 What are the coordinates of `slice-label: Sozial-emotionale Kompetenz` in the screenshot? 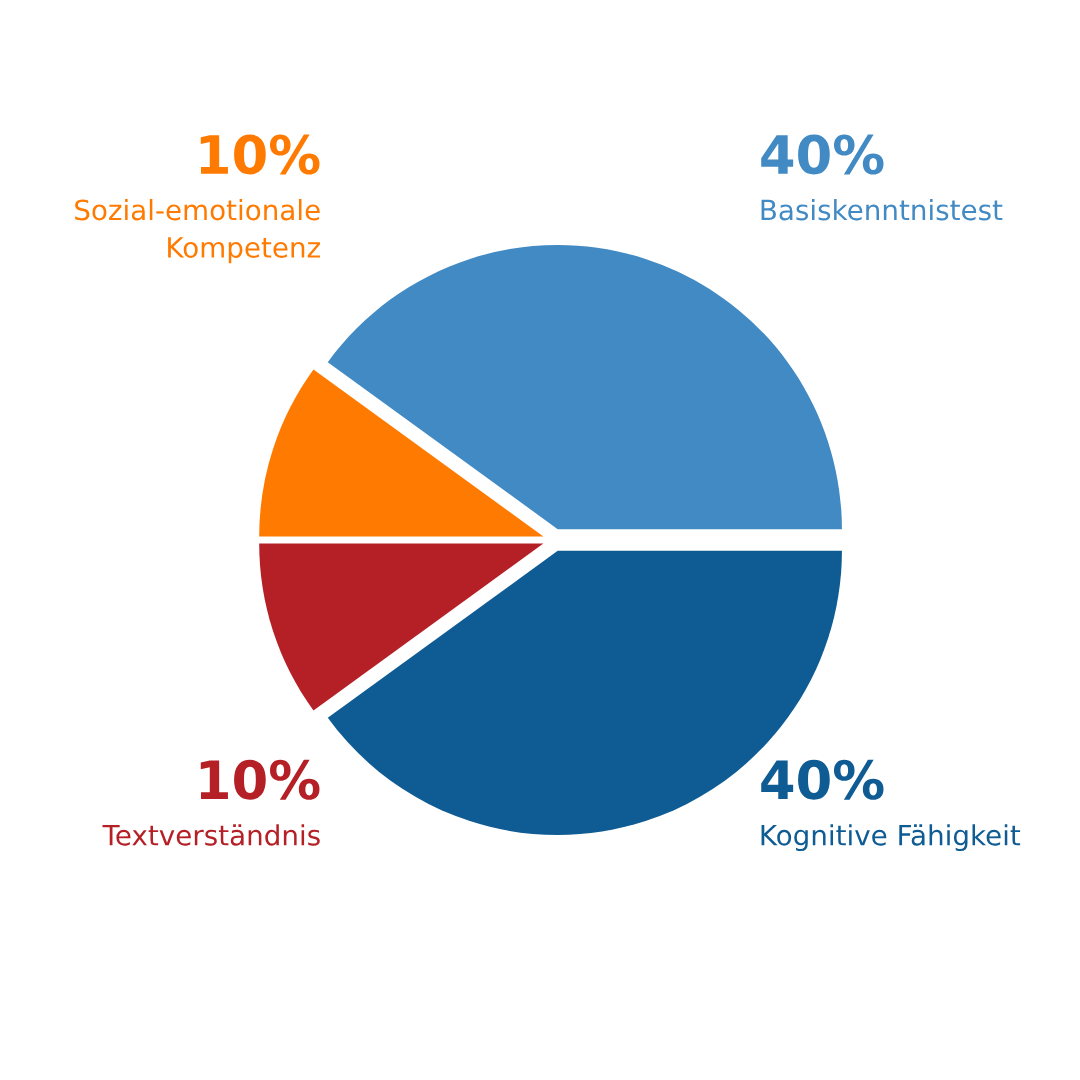 It's located at (197, 231).